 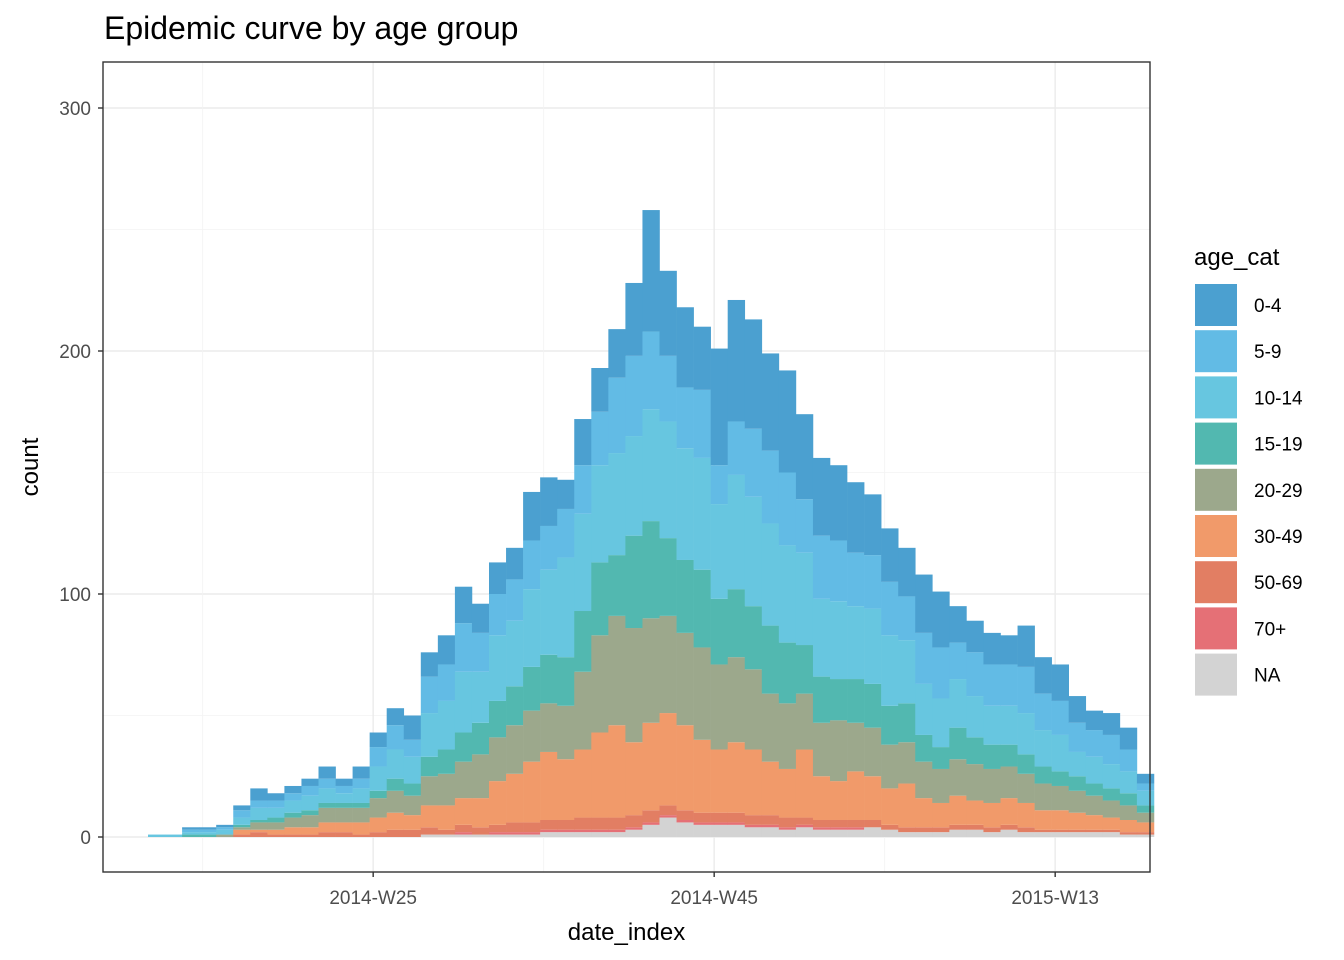 What do you see at coordinates (1216, 443) in the screenshot?
I see `legend-swatch` at bounding box center [1216, 443].